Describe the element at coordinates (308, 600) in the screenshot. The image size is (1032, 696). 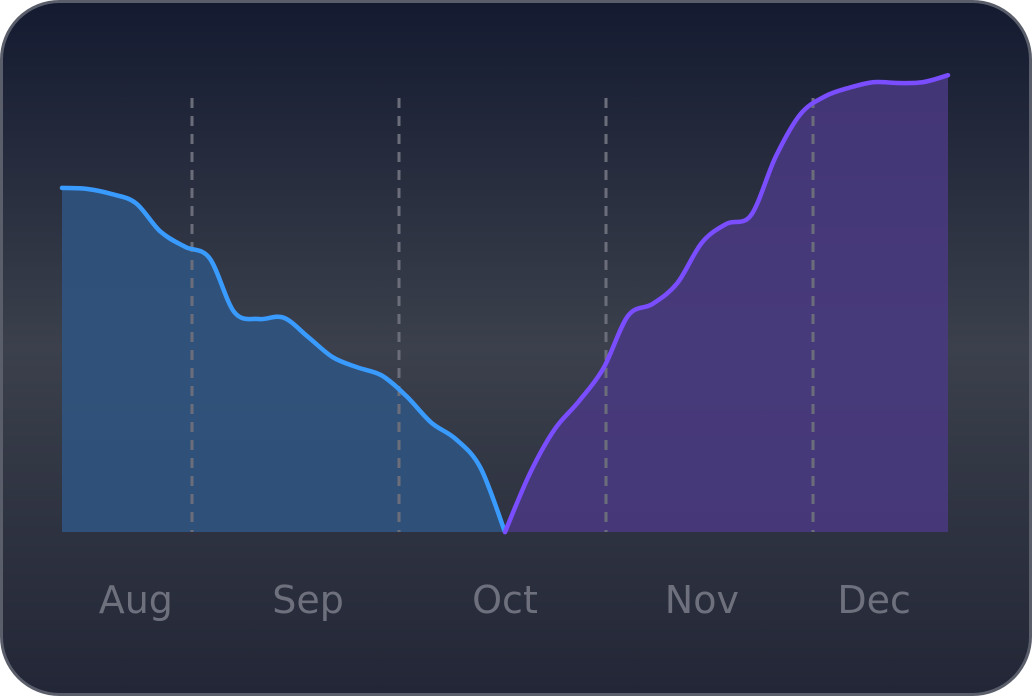
I see `x-tick-label: Sep` at that location.